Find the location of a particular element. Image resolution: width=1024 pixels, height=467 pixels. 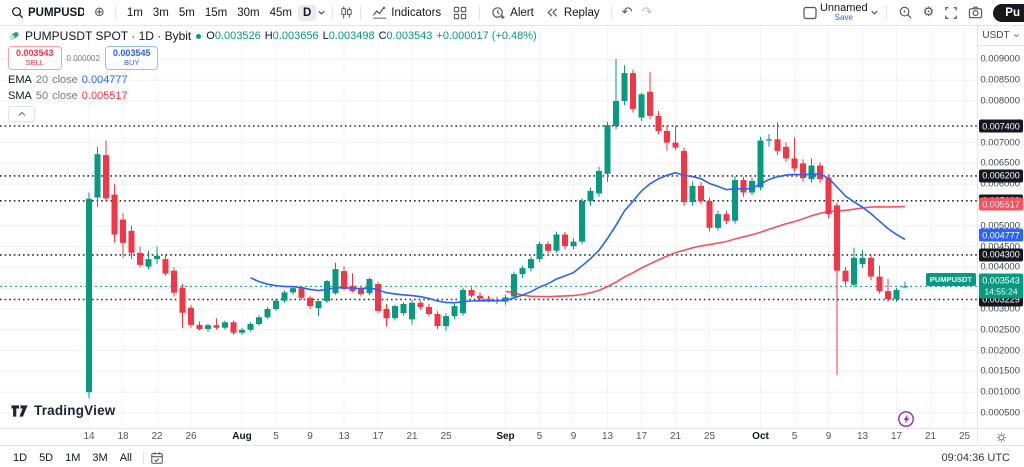

price-level-badge: 0.007400 is located at coordinates (1001, 126).